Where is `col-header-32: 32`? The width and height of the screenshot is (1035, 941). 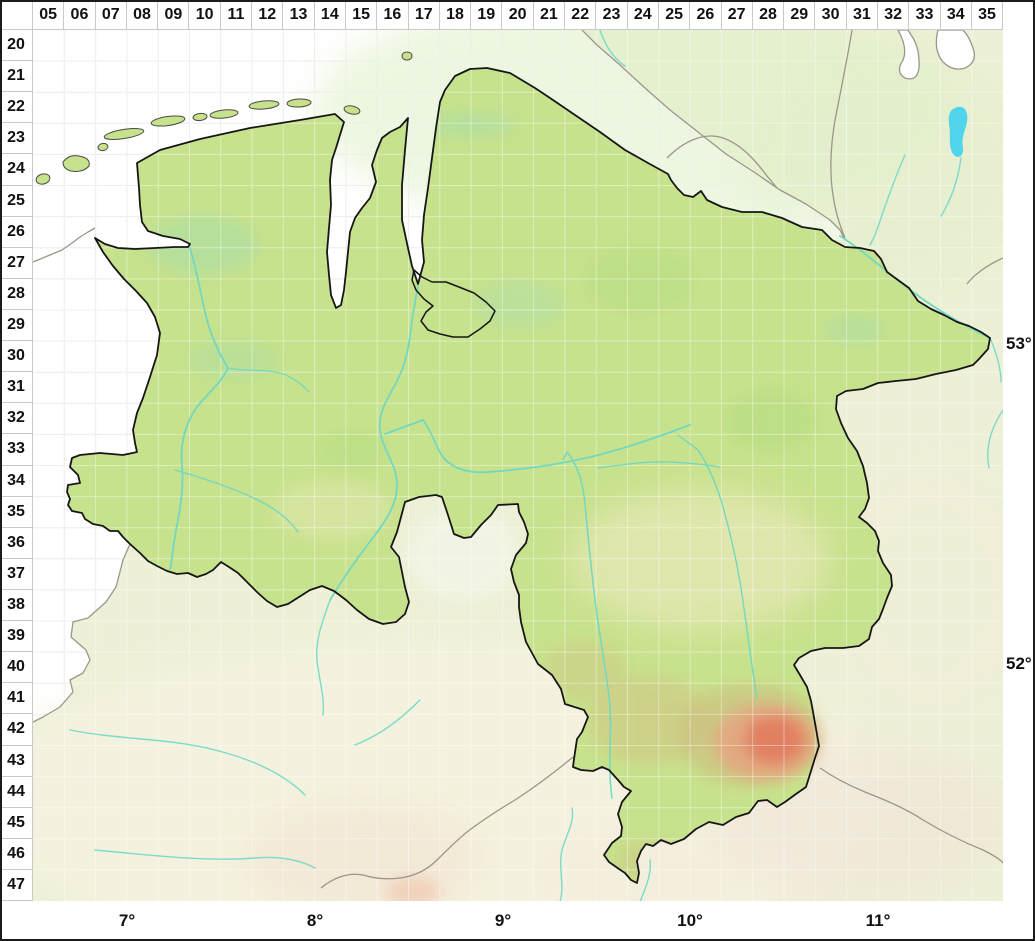
col-header-32: 32 is located at coordinates (894, 15).